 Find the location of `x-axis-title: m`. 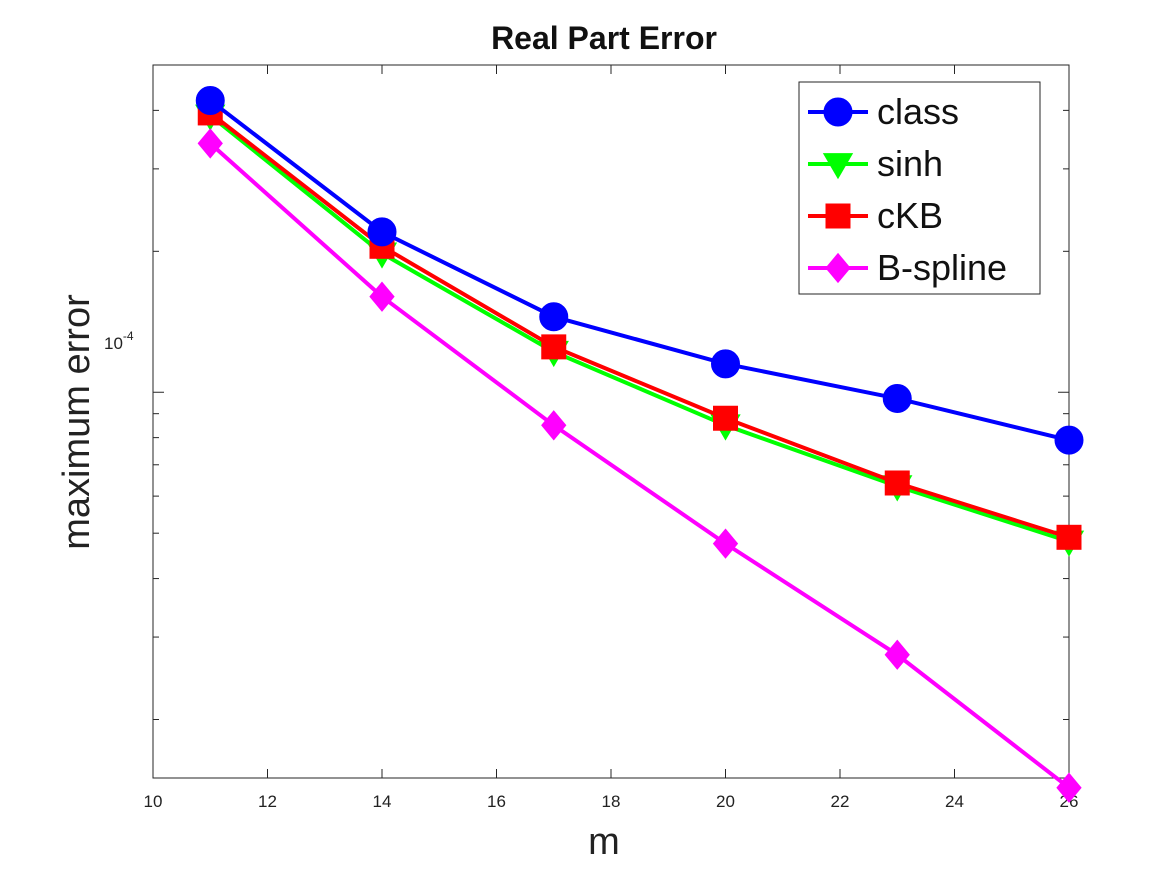

x-axis-title: m is located at coordinates (604, 842).